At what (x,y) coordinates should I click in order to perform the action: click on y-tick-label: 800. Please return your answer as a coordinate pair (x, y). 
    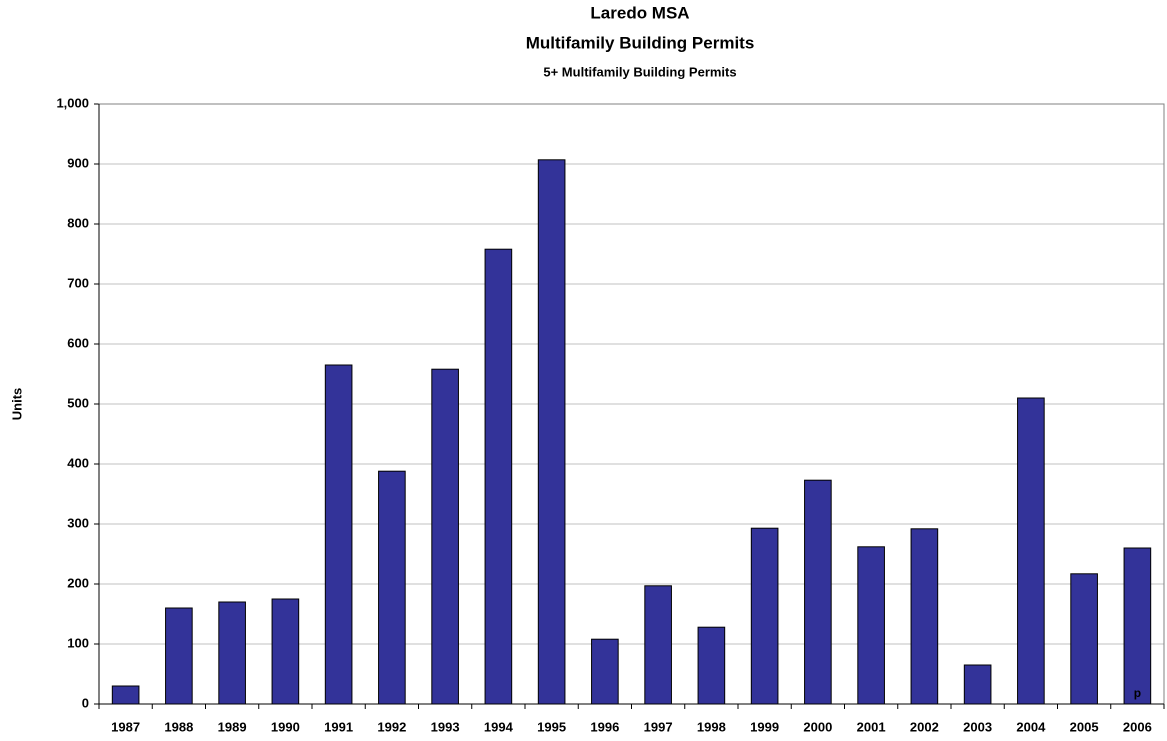
    Looking at the image, I should click on (78, 222).